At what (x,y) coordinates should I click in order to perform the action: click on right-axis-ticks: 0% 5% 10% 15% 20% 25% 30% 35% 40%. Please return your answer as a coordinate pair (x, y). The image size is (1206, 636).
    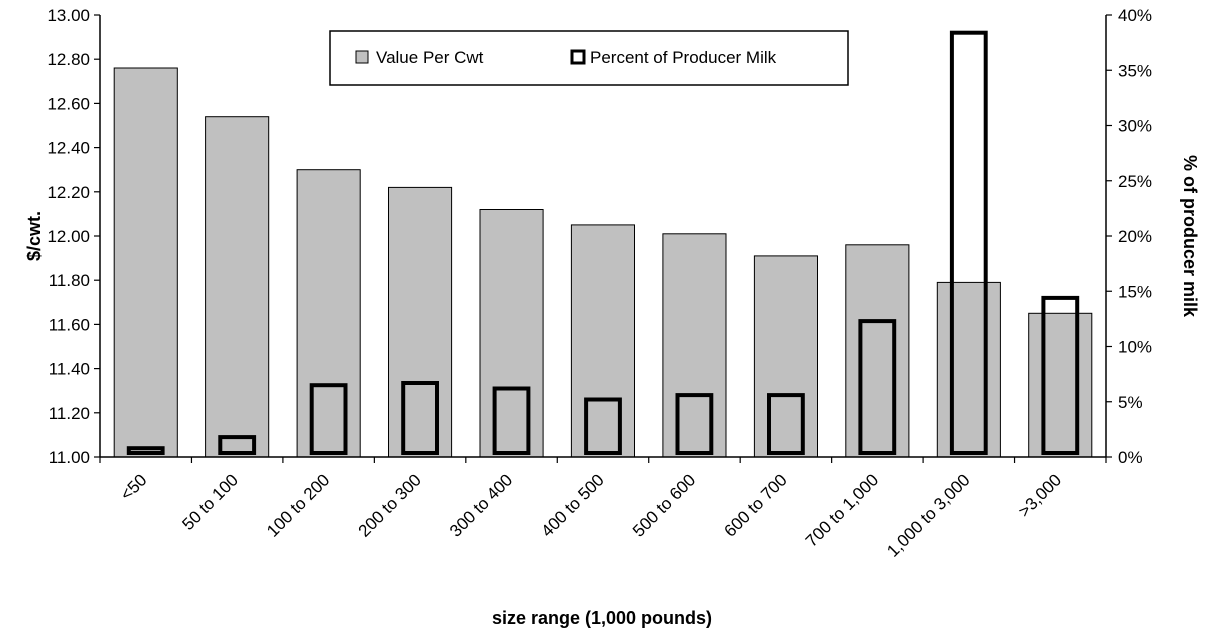
    Looking at the image, I should click on (1129, 236).